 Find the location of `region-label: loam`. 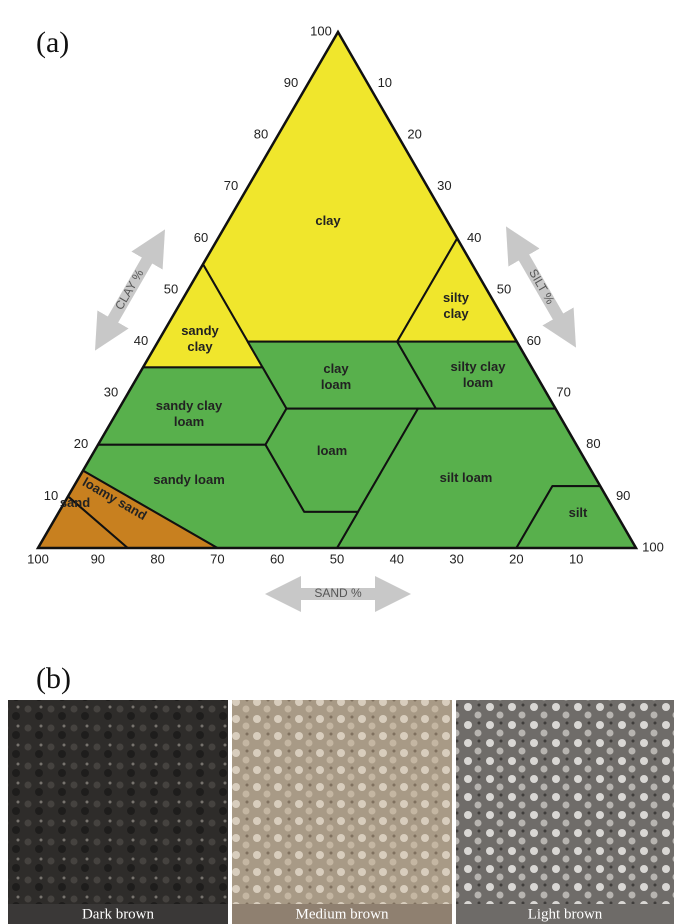

region-label: loam is located at coordinates (332, 450).